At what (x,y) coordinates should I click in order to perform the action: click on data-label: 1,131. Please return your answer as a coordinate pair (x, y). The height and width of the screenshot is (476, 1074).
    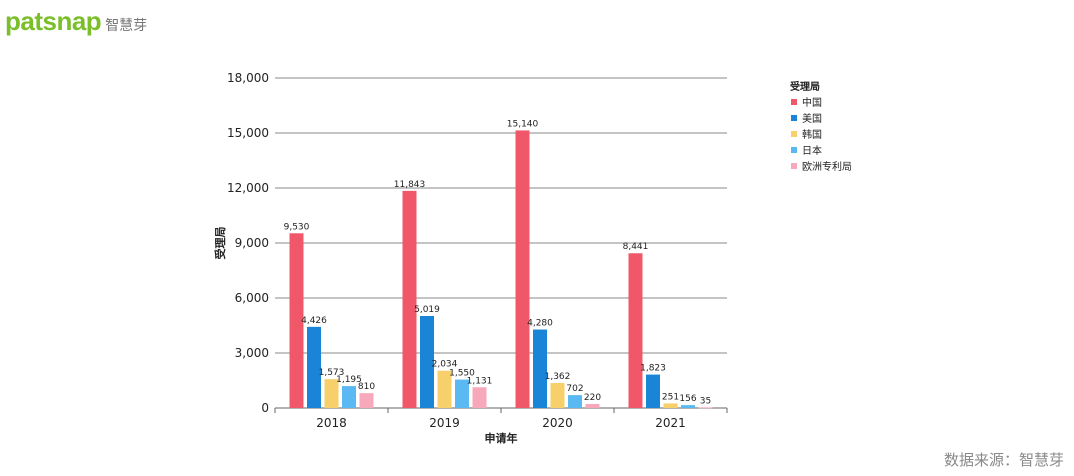
    Looking at the image, I should click on (480, 381).